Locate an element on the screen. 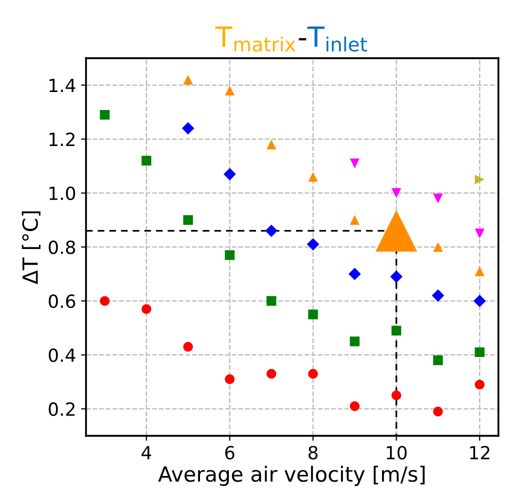 The width and height of the screenshot is (506, 493). y-tick-label: 1.2 is located at coordinates (62, 139).